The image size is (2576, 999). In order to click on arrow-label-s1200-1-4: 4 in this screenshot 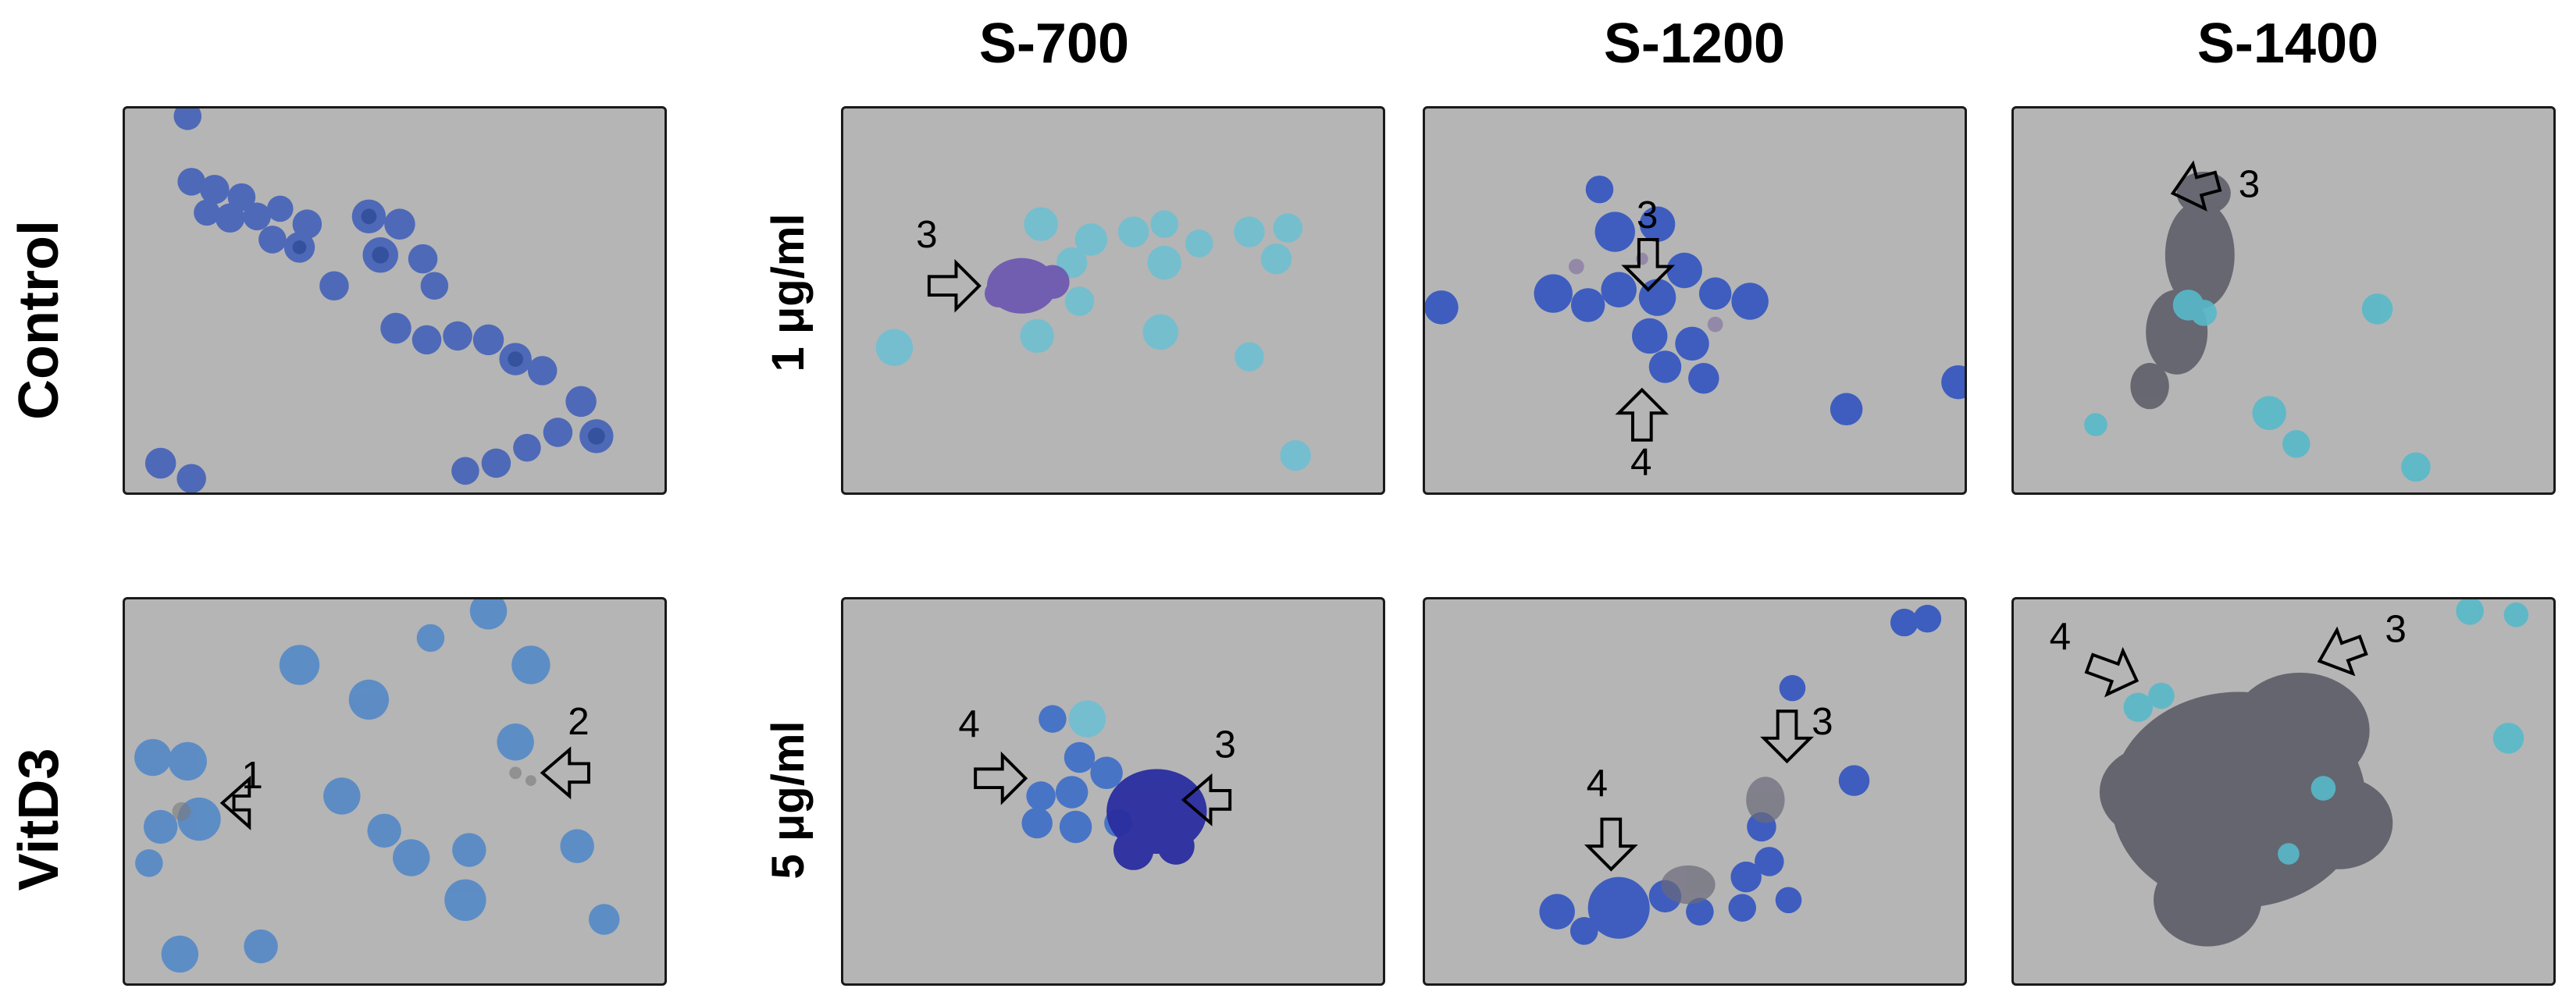, I will do `click(1641, 462)`.